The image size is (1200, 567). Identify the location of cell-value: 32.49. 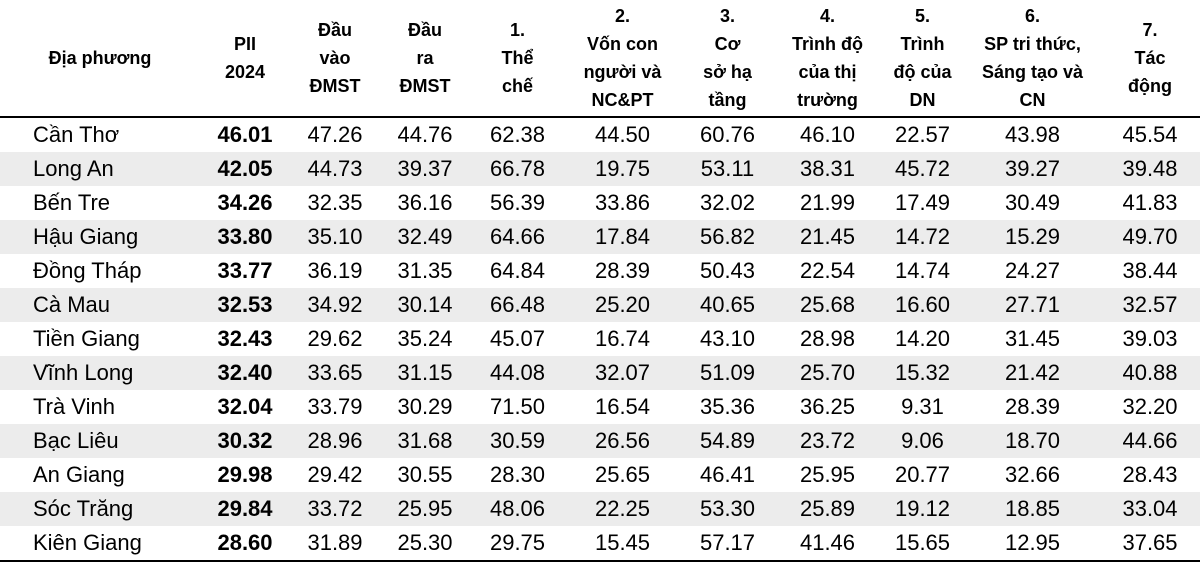
(425, 237).